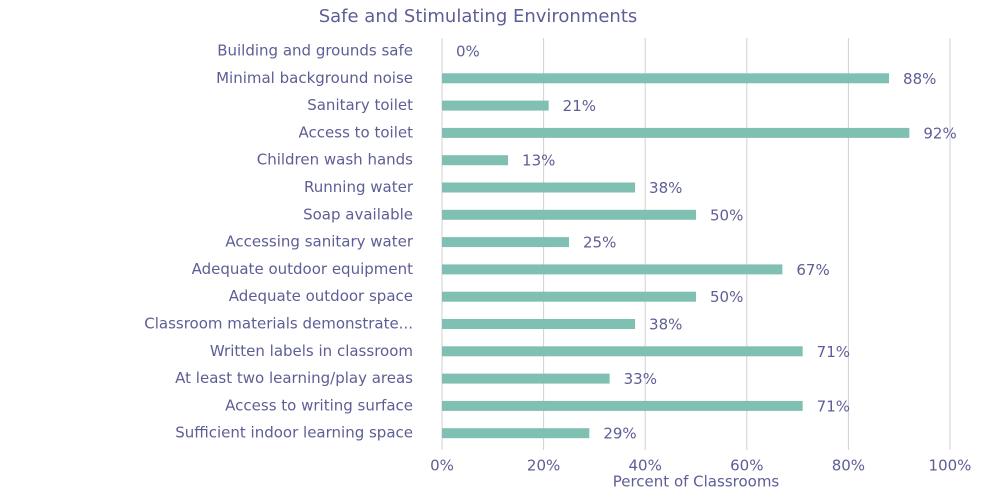 This screenshot has width=984, height=494. I want to click on y-tick-label: Accessing sanitary water, so click(319, 242).